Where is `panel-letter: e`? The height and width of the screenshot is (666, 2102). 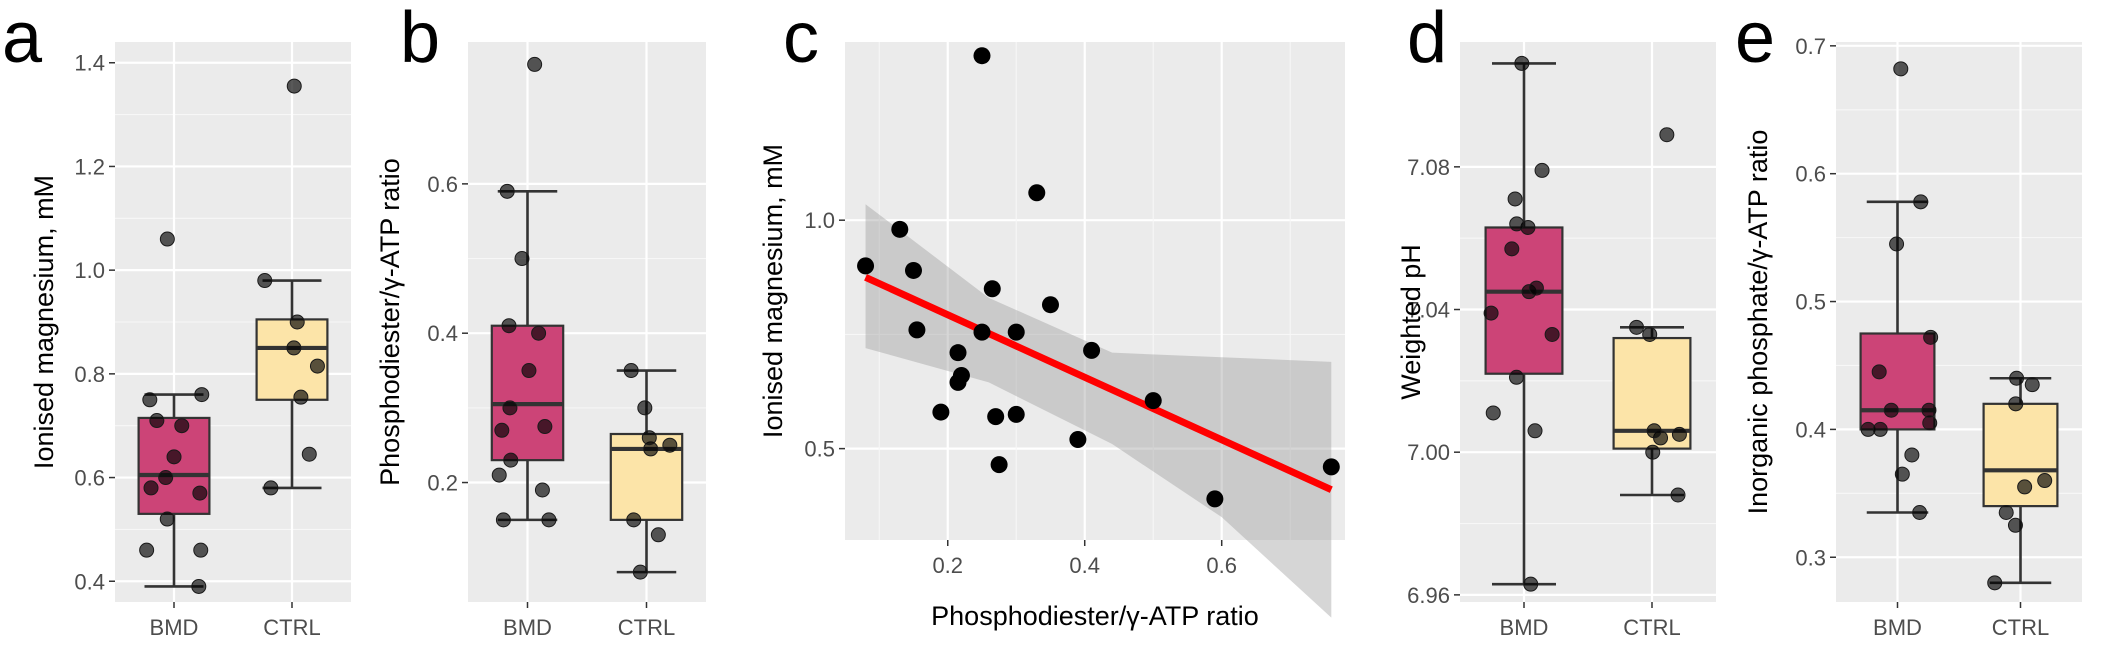
panel-letter: e is located at coordinates (1755, 39).